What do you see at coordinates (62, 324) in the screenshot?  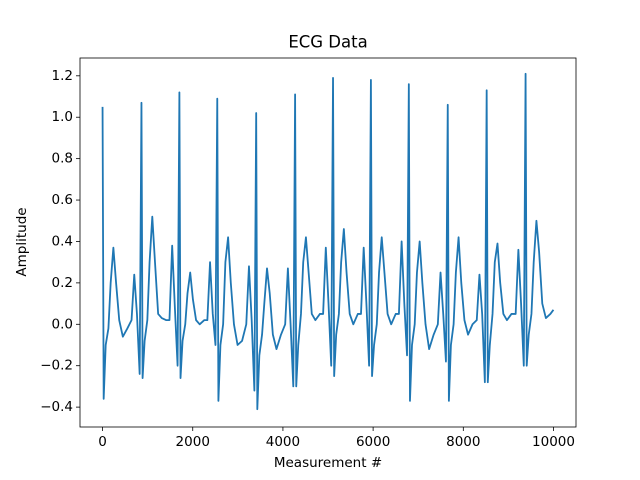 I see `y-tick-label: 0.0` at bounding box center [62, 324].